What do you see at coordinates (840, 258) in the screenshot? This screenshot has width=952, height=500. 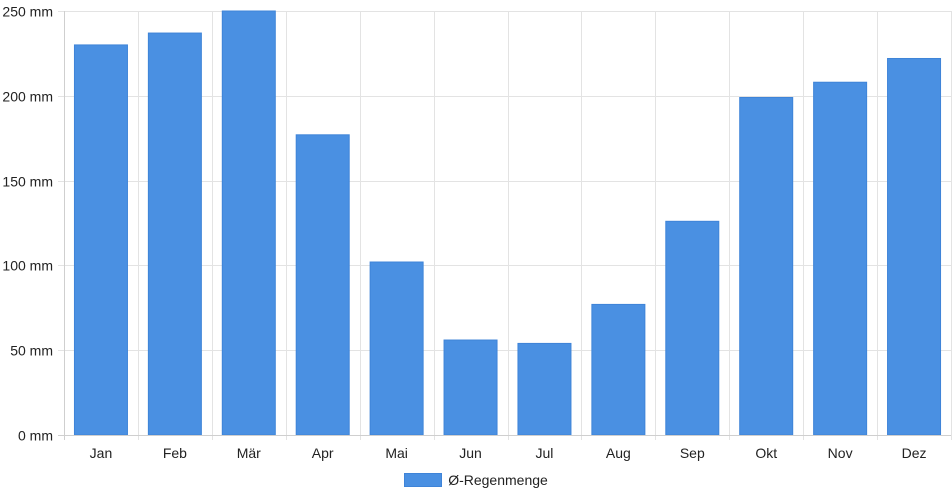 I see `bar-nov` at bounding box center [840, 258].